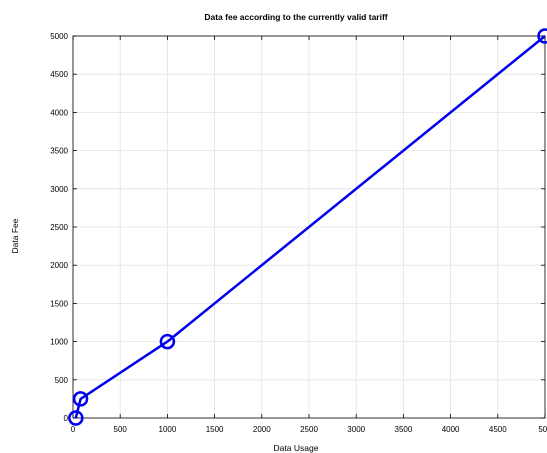 The image size is (547, 453). I want to click on x-tick-label: 2500, so click(309, 429).